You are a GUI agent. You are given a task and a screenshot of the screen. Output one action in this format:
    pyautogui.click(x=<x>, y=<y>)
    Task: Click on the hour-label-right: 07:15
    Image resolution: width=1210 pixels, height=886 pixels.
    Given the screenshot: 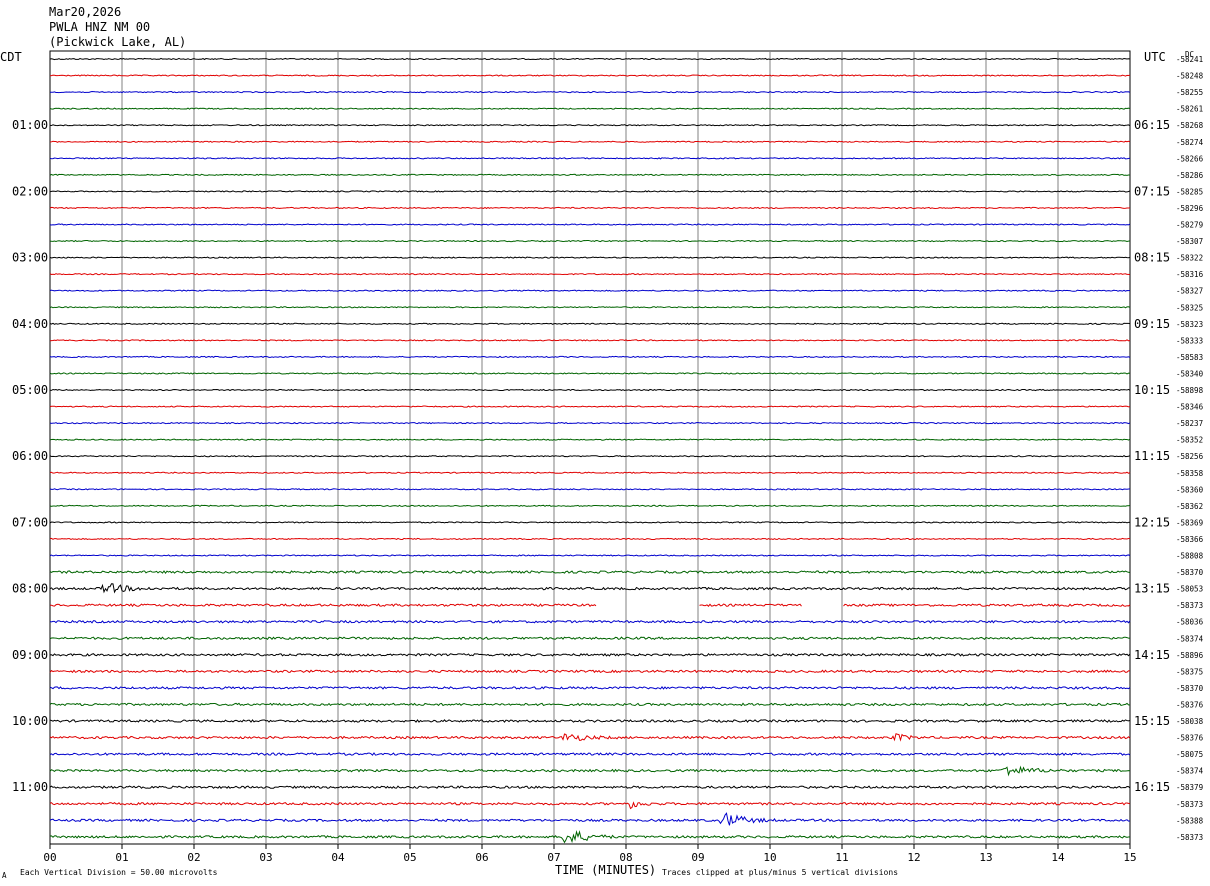 What is the action you would take?
    pyautogui.click(x=1152, y=191)
    